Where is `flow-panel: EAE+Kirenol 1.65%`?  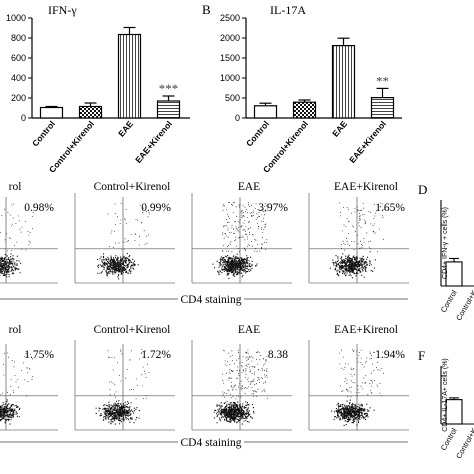 flow-panel: EAE+Kirenol 1.65% is located at coordinates (358, 232).